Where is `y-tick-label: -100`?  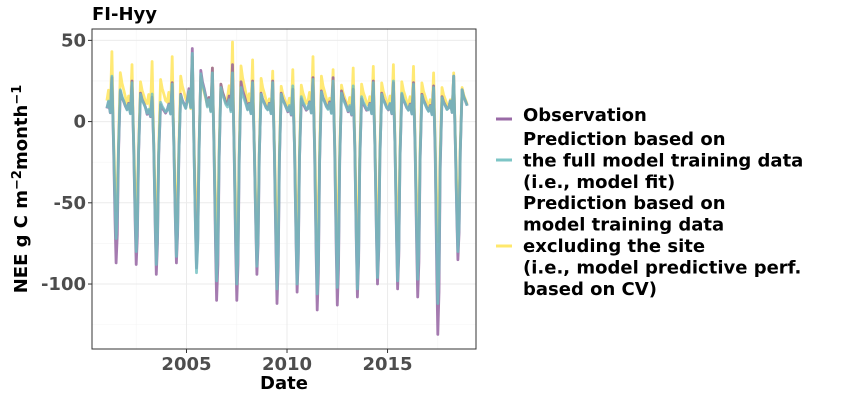
y-tick-label: -100 is located at coordinates (63, 284).